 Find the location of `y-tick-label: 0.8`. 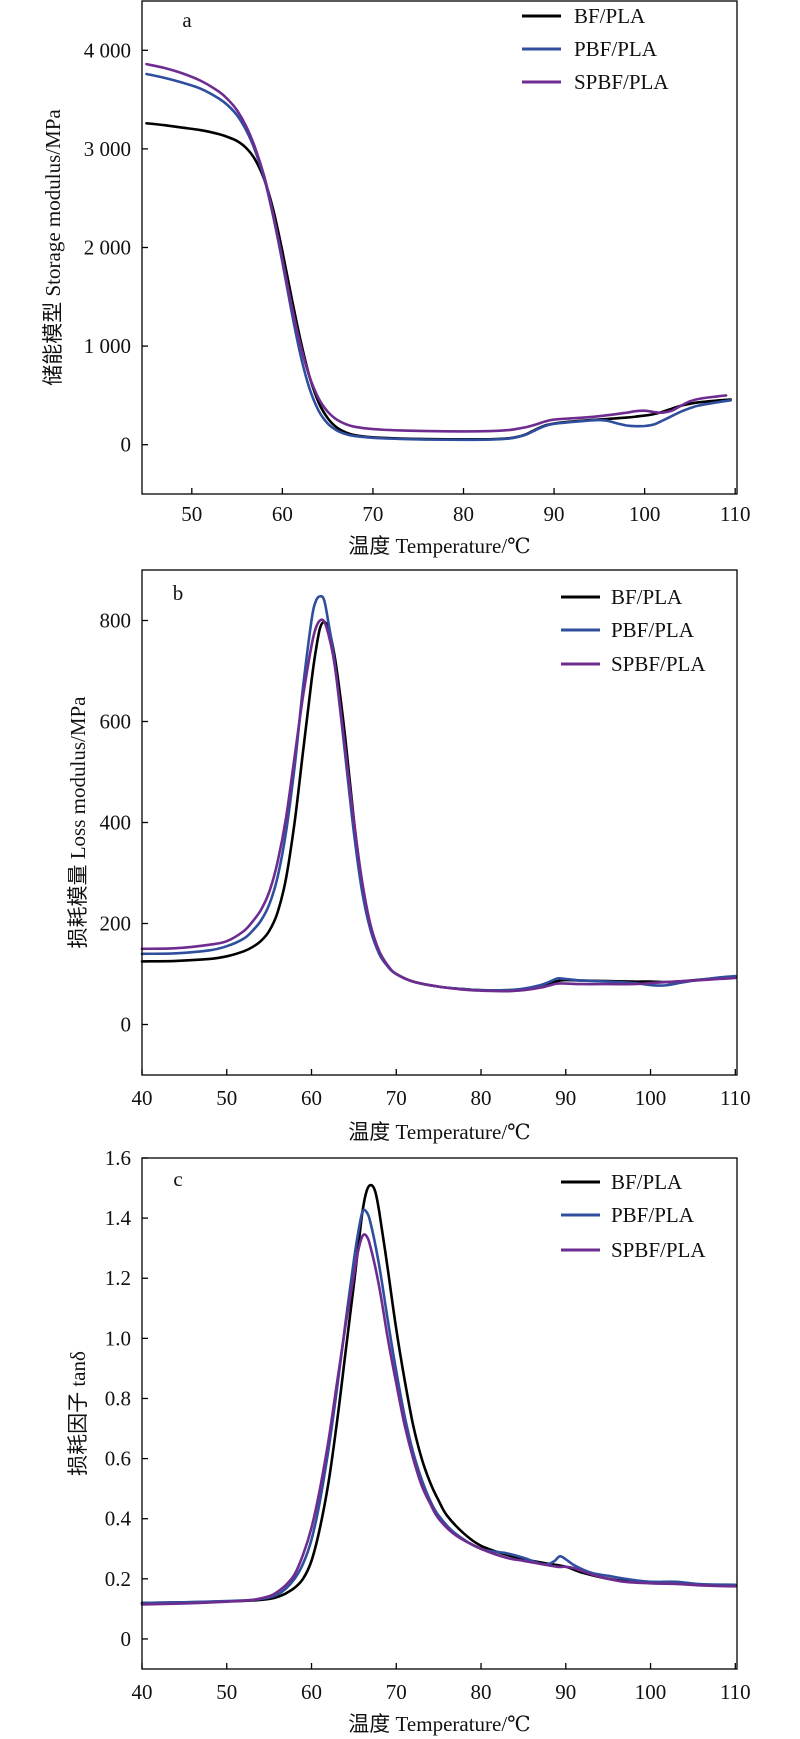

y-tick-label: 0.8 is located at coordinates (118, 1398).